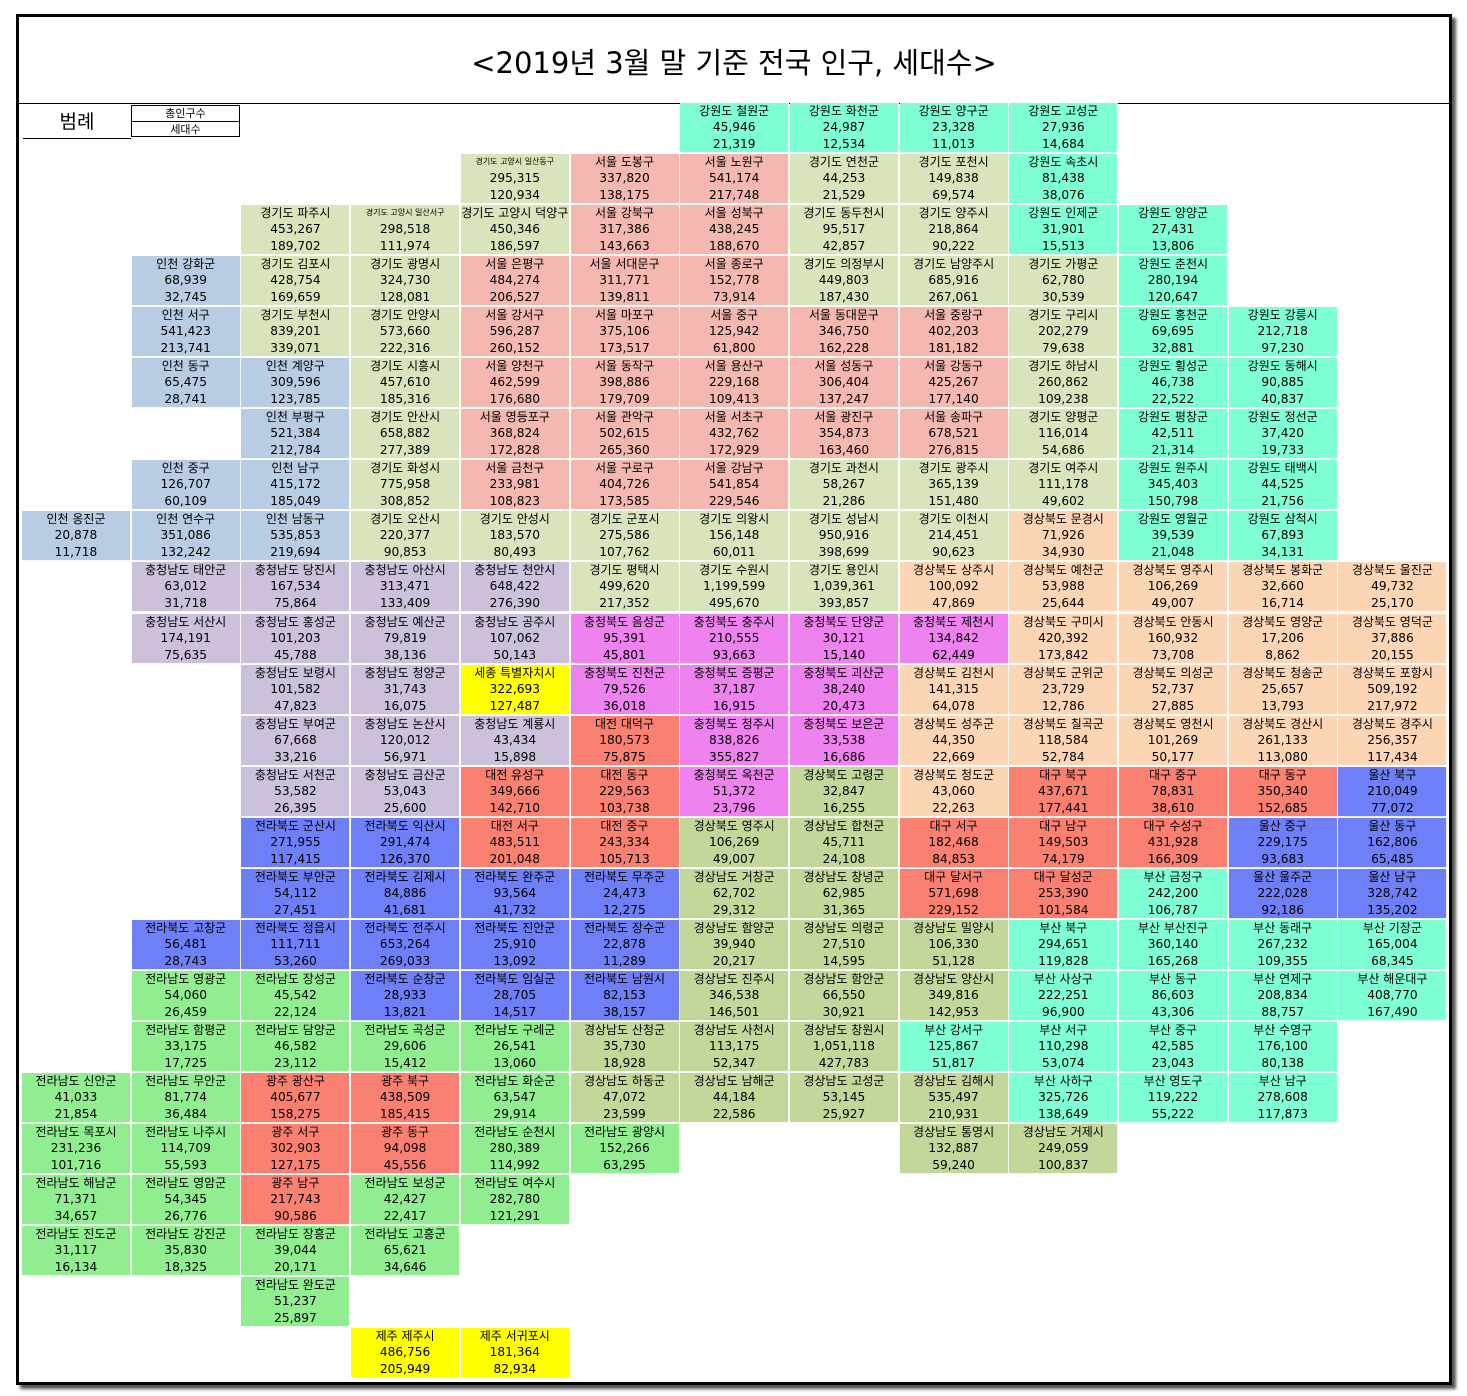  What do you see at coordinates (1283, 570) in the screenshot?
I see `region-name: 경상북도 봉화군` at bounding box center [1283, 570].